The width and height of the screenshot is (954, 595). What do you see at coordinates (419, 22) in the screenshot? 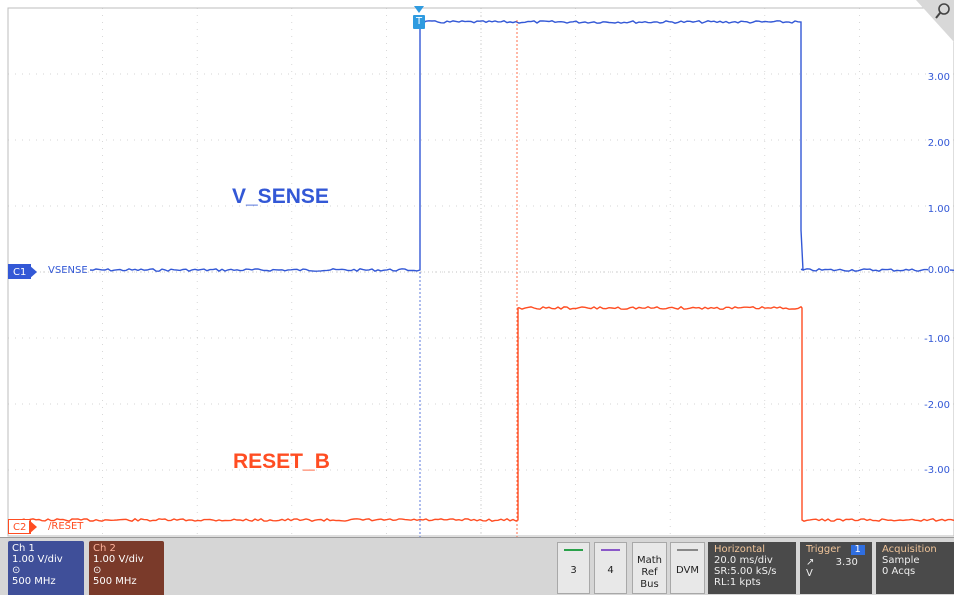
I see `trigger-marker: T` at bounding box center [419, 22].